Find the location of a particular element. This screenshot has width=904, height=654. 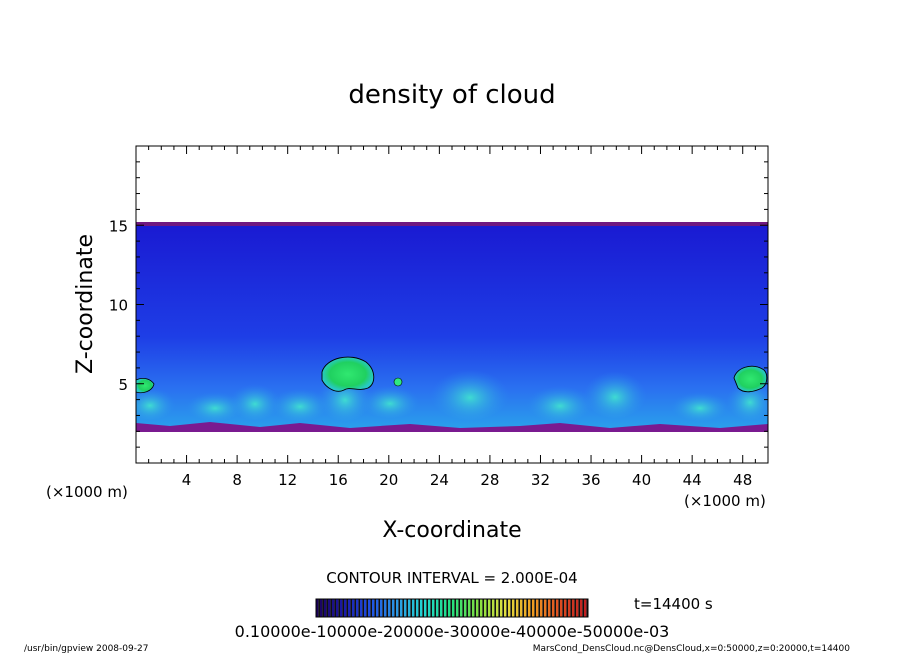

chart-title: density of cloud is located at coordinates (451, 95).